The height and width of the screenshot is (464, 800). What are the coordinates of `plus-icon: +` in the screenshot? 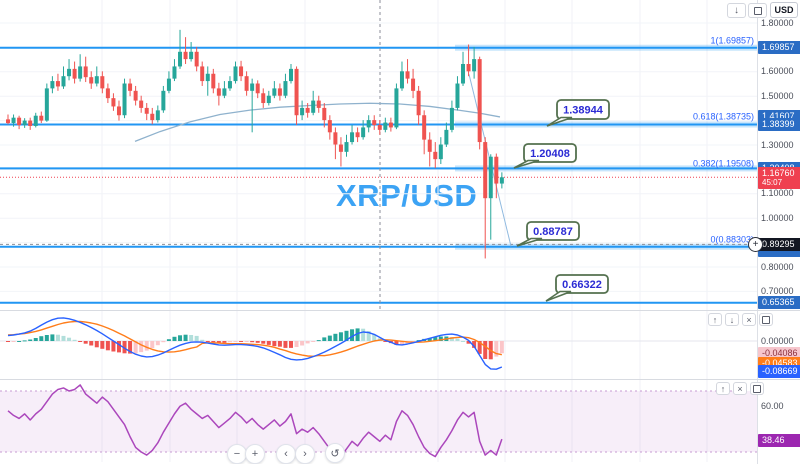 It's located at (255, 454).